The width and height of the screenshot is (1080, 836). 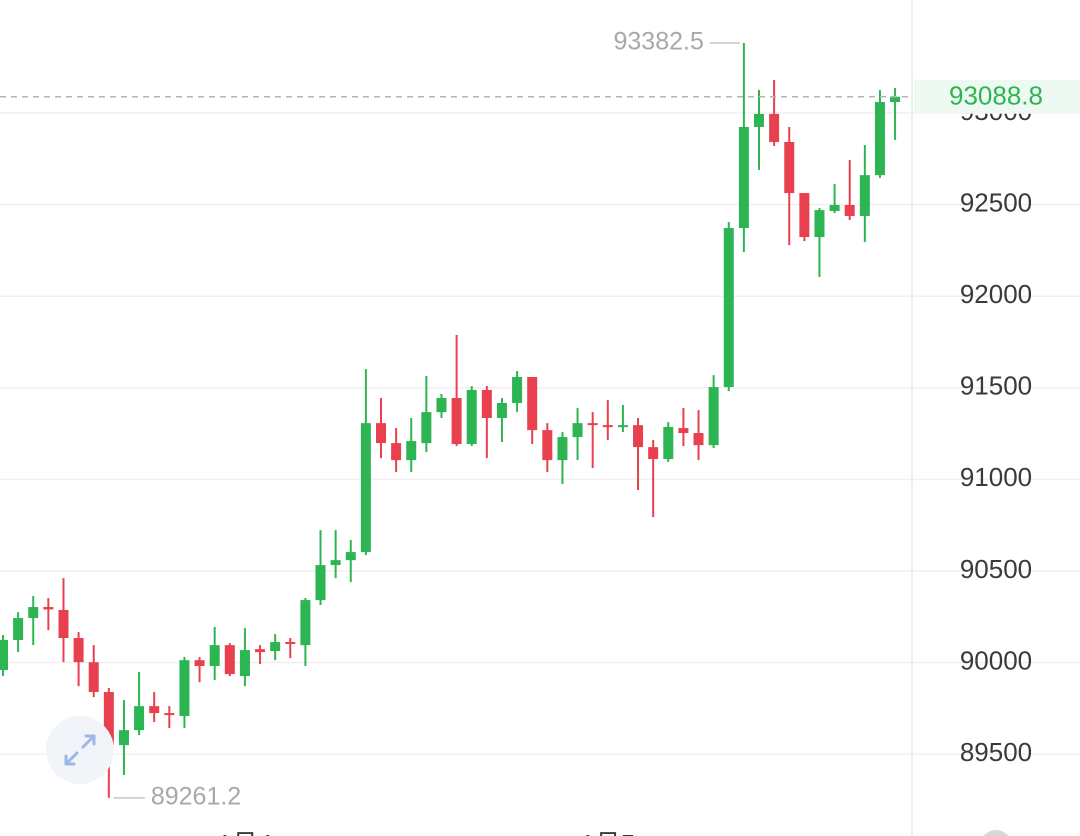 I want to click on y-tick-label: 90000, so click(x=996, y=660).